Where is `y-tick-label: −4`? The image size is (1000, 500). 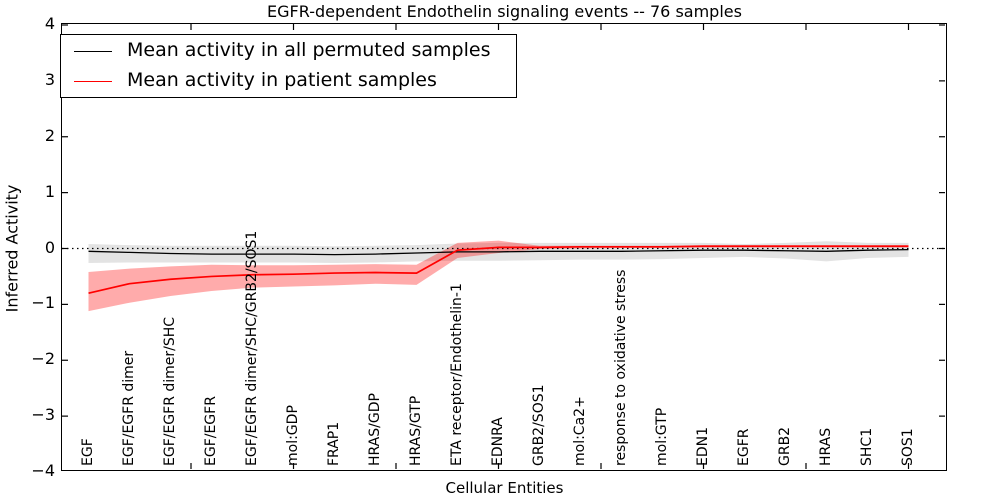 y-tick-label: −4 is located at coordinates (43, 470).